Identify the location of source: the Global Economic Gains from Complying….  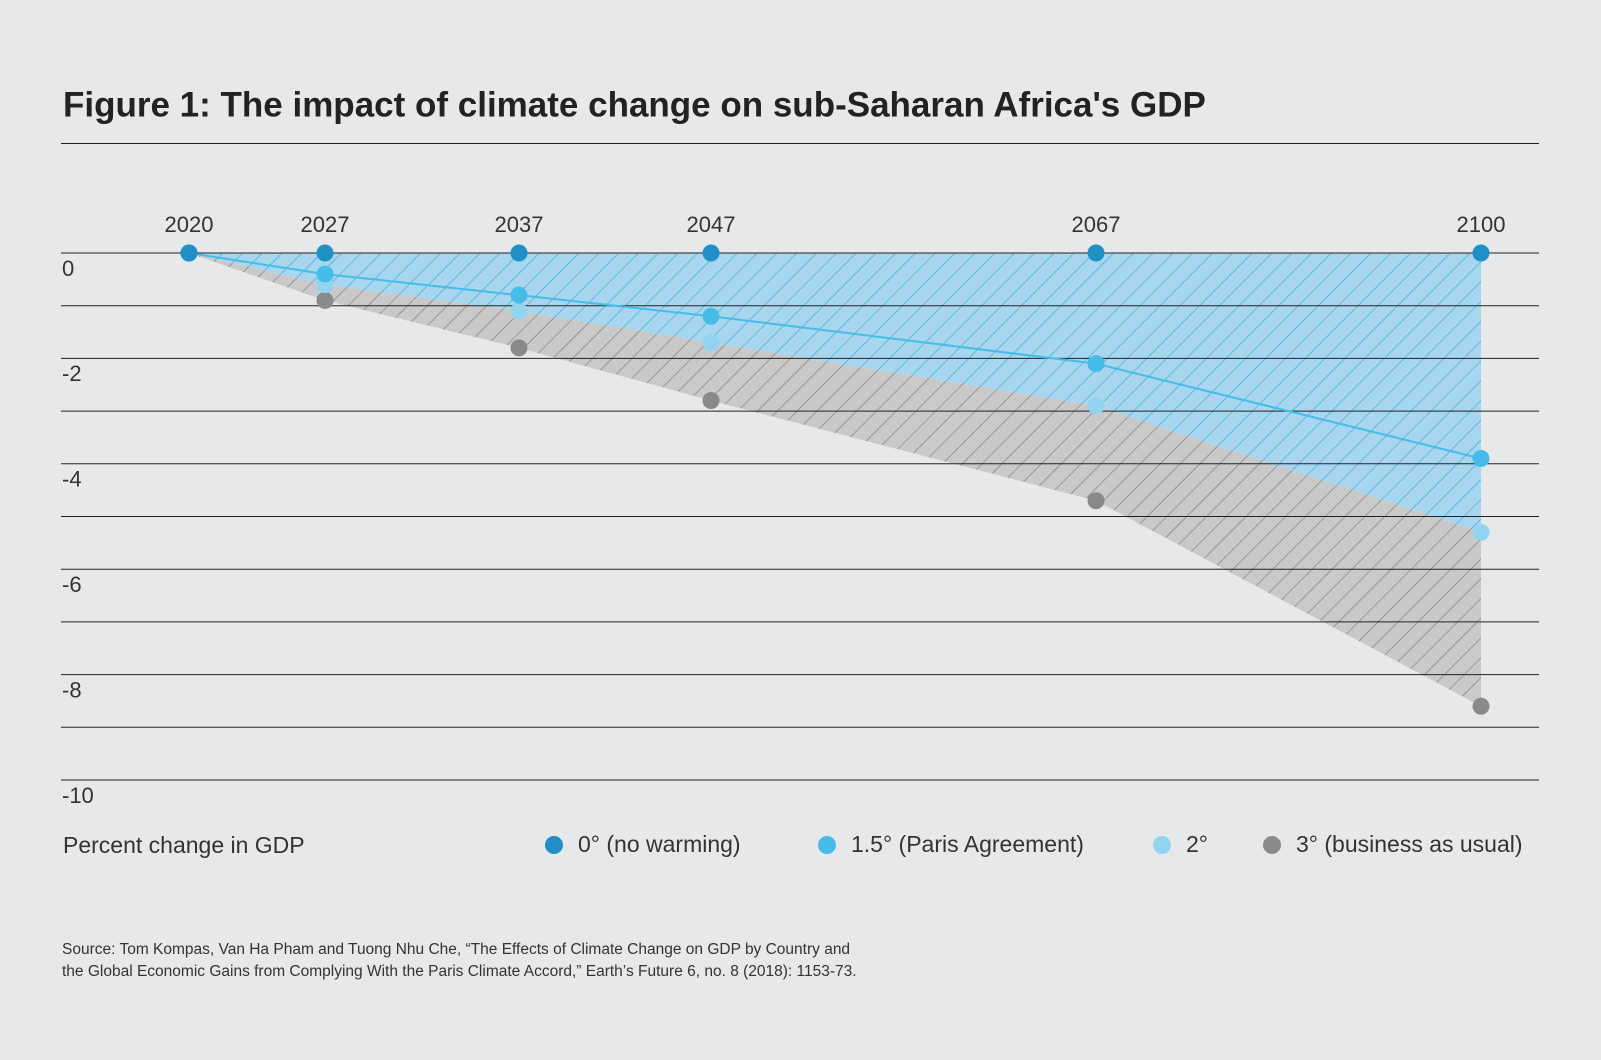
(459, 971).